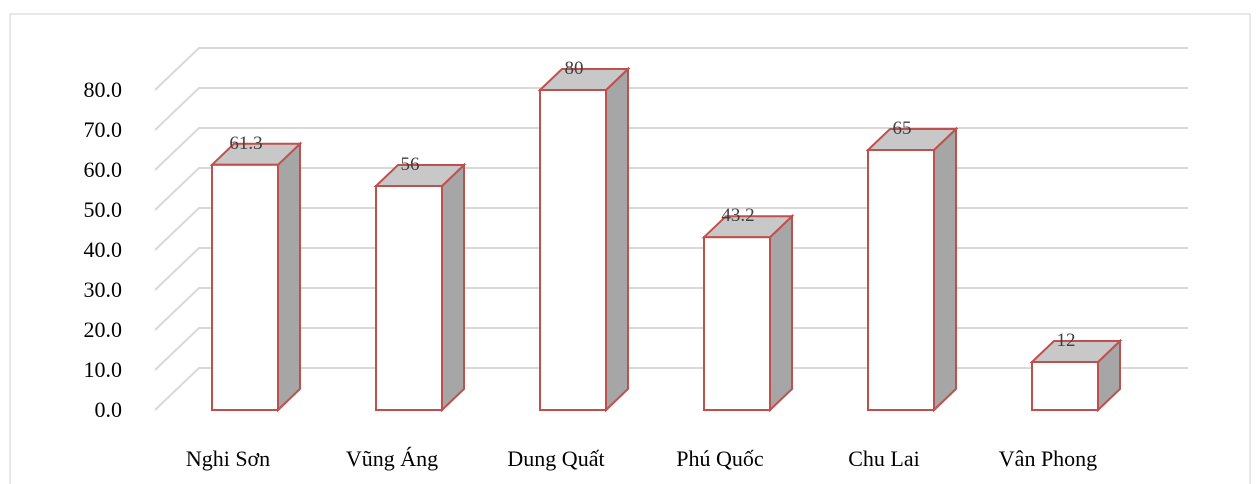  What do you see at coordinates (574, 68) in the screenshot?
I see `data-label: 80` at bounding box center [574, 68].